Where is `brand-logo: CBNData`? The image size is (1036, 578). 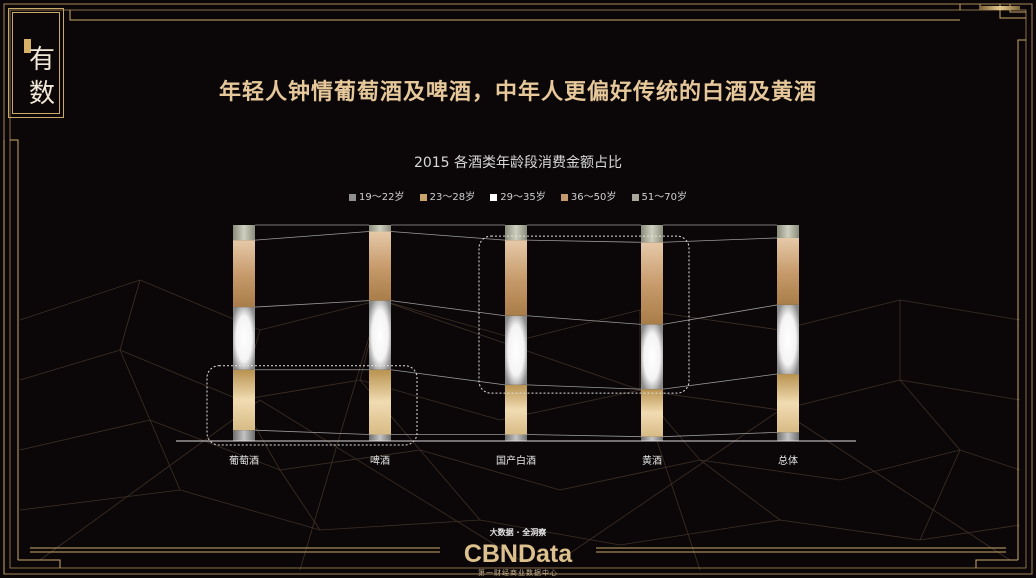
brand-logo: CBNData is located at coordinates (518, 554).